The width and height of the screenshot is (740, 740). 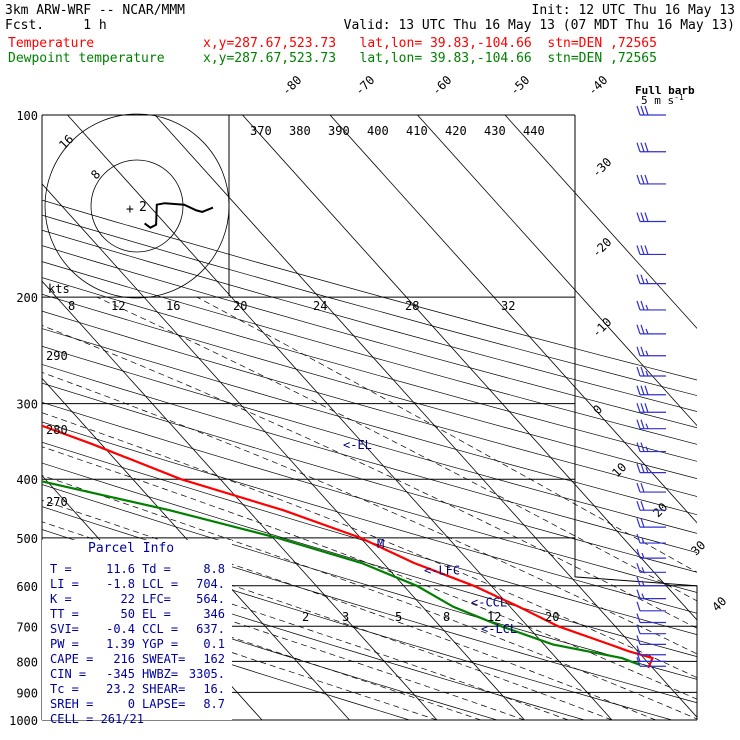 What do you see at coordinates (137, 630) in the screenshot?
I see `parcel-info-background` at bounding box center [137, 630].